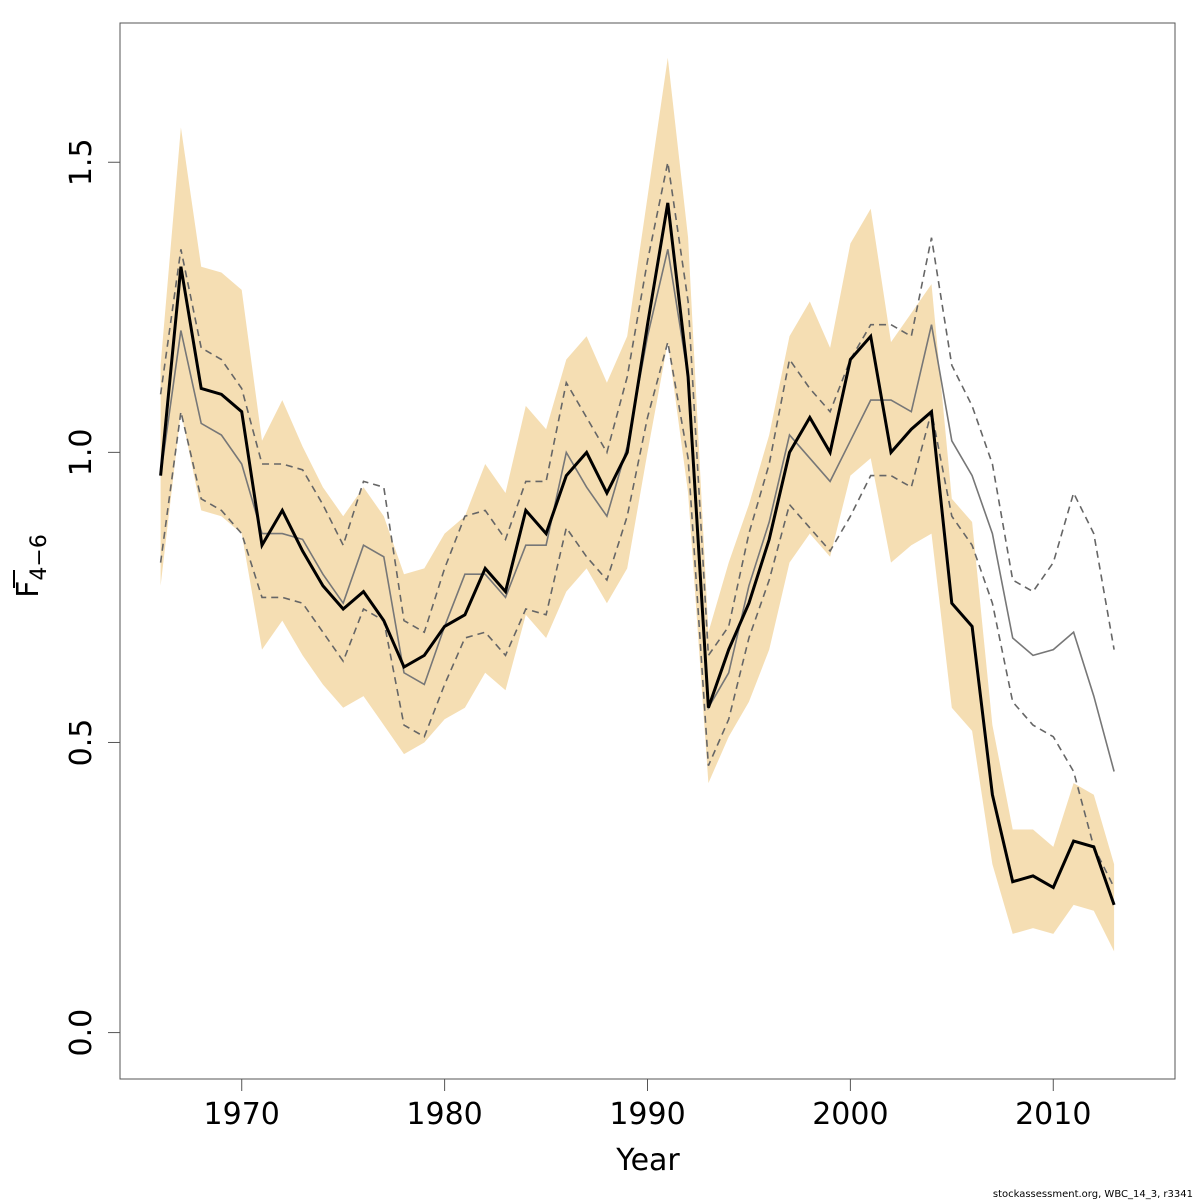  I want to click on svg-text: F4−6, so click(31, 566).